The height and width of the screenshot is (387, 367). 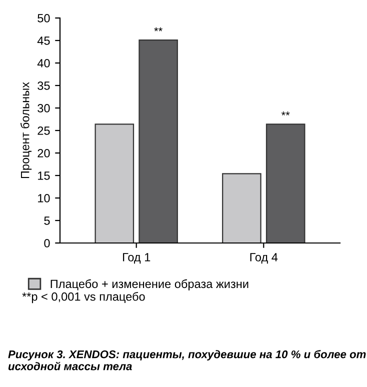 What do you see at coordinates (149, 284) in the screenshot?
I see `legend-label: Плацебо + изменение образа жизни` at bounding box center [149, 284].